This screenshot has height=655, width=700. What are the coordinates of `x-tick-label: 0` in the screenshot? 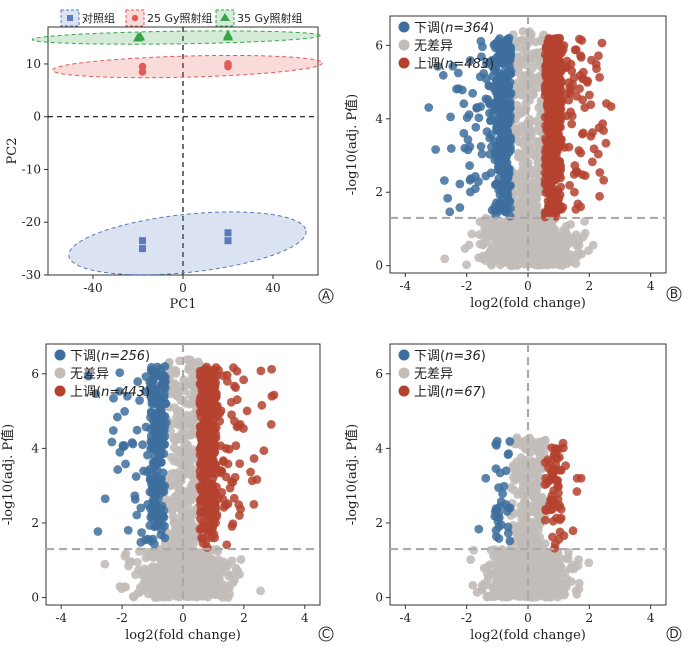 It's located at (528, 286).